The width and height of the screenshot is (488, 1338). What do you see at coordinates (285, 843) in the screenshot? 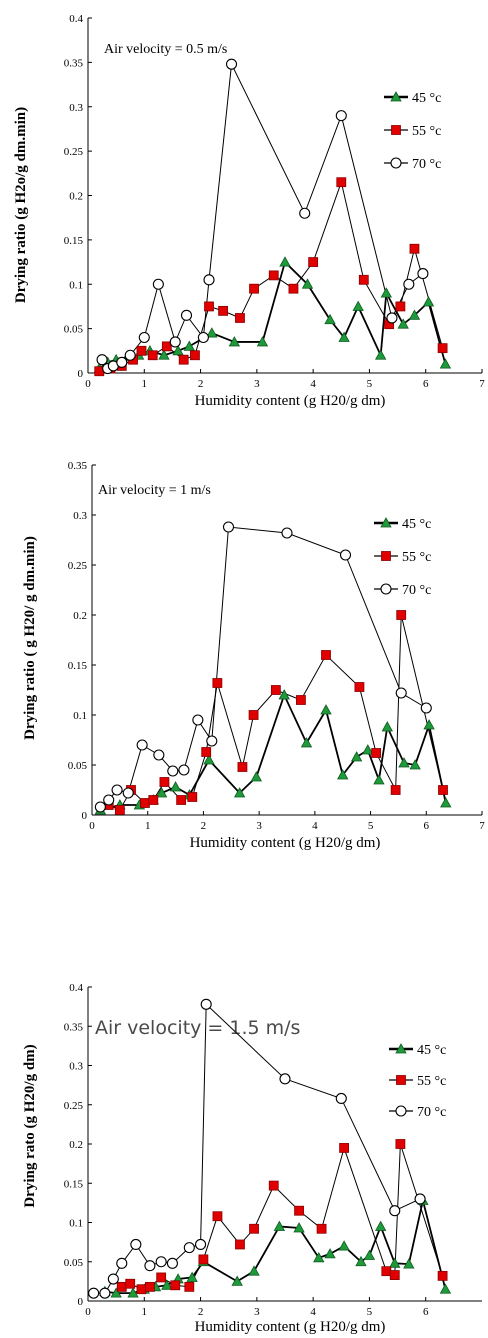
I see `x-axis-label: Humidity content (g H20/g dm)` at bounding box center [285, 843].